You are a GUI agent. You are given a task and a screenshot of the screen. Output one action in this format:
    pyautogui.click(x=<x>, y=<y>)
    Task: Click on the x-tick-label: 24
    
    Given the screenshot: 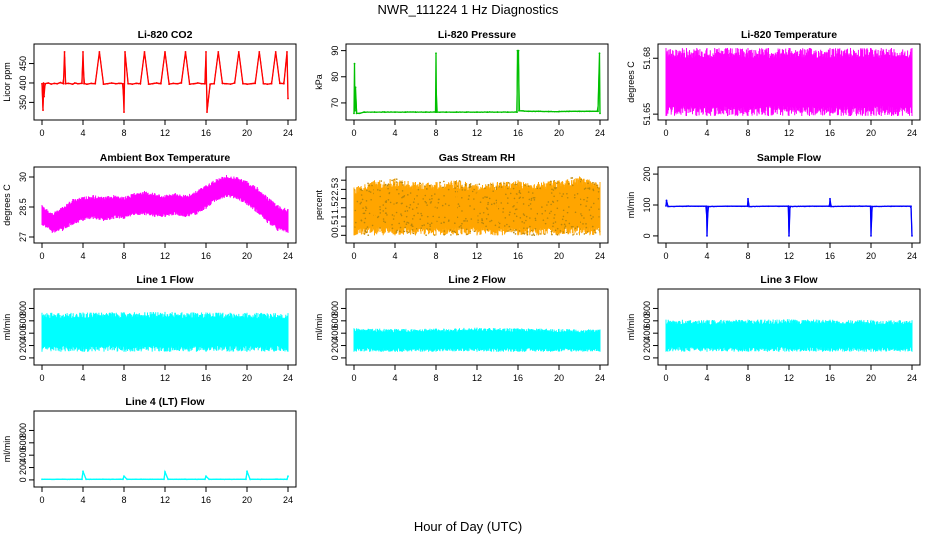 What is the action you would take?
    pyautogui.click(x=912, y=256)
    